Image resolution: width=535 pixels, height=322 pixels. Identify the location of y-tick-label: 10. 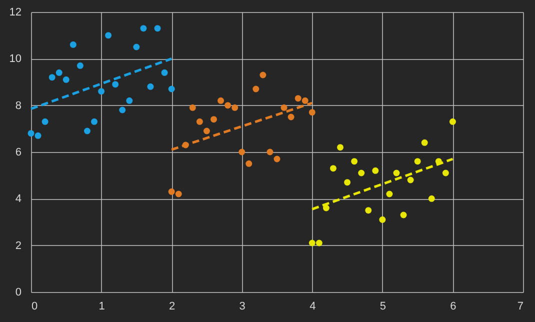
(15, 59).